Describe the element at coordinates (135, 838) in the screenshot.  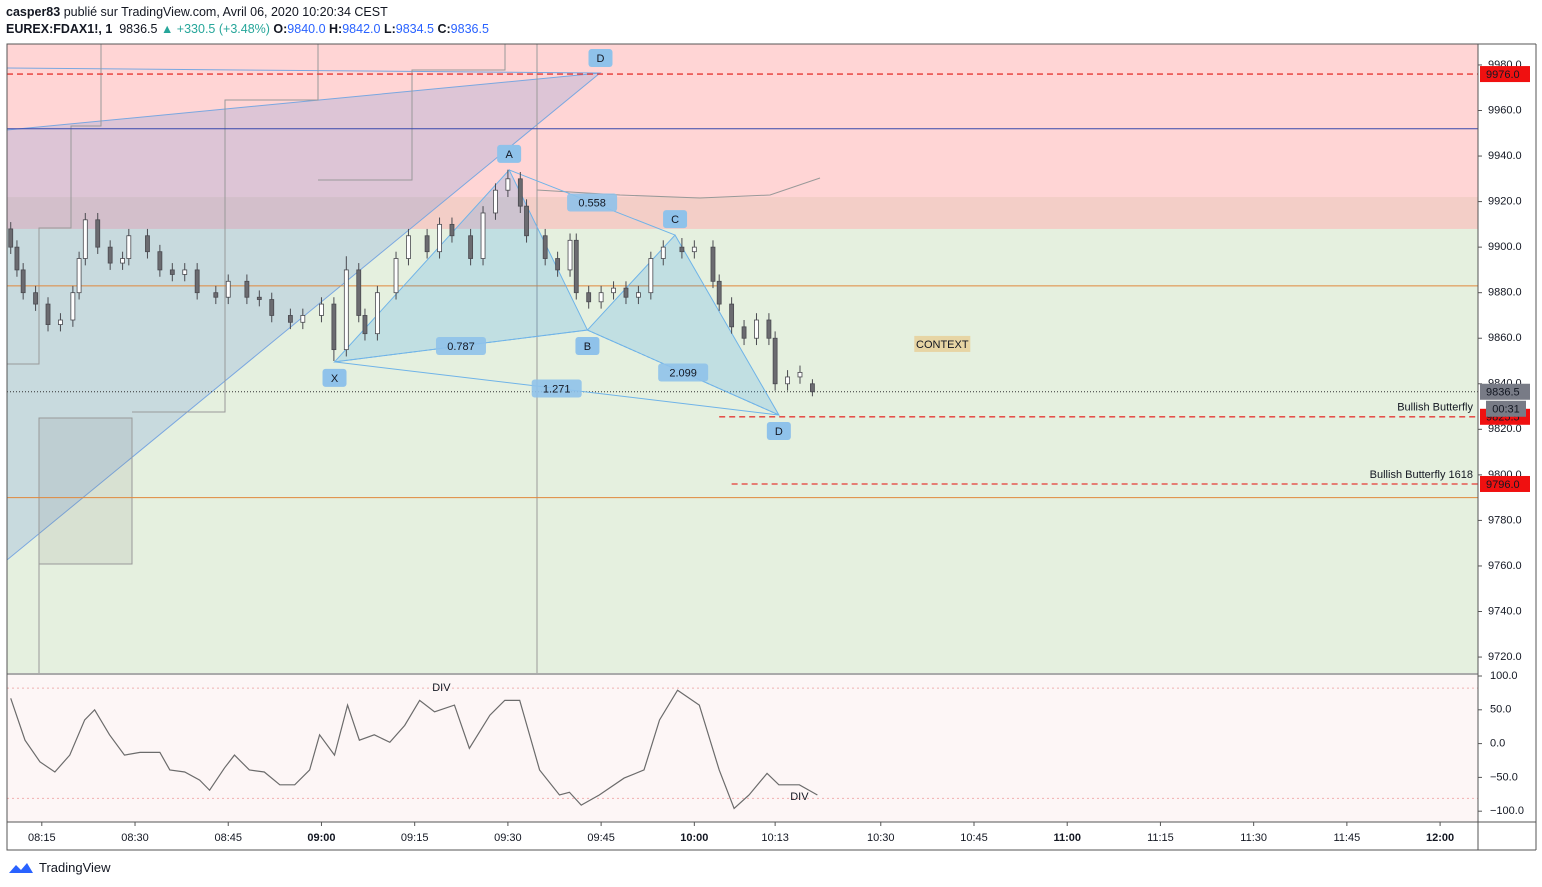
I see `x-tick-label: 08:30` at that location.